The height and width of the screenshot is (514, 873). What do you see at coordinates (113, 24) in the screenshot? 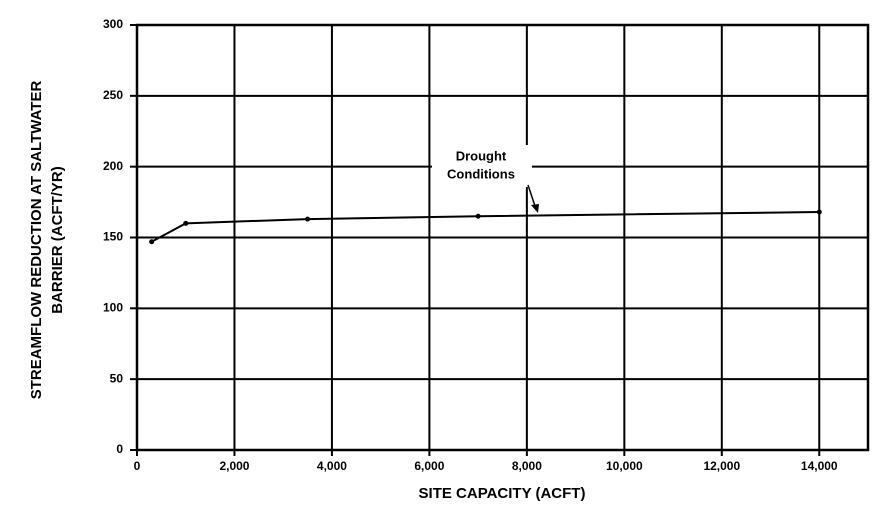
I see `y-tick-label: 300` at bounding box center [113, 24].